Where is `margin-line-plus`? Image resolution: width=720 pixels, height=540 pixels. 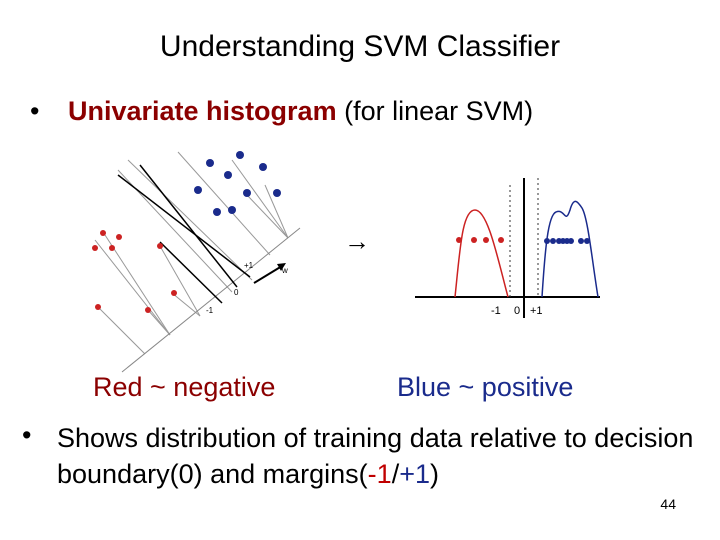 margin-line-plus is located at coordinates (184, 226).